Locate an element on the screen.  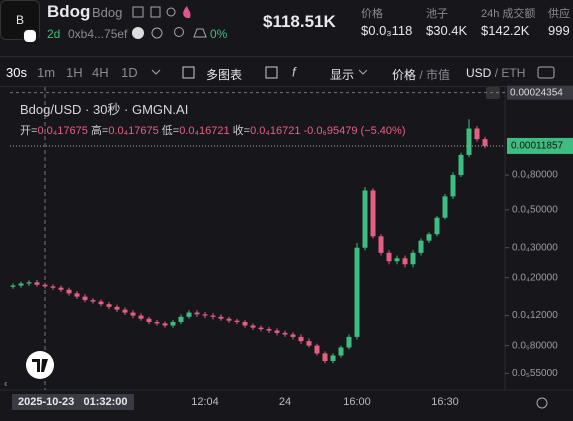
interval: 4H is located at coordinates (100, 72).